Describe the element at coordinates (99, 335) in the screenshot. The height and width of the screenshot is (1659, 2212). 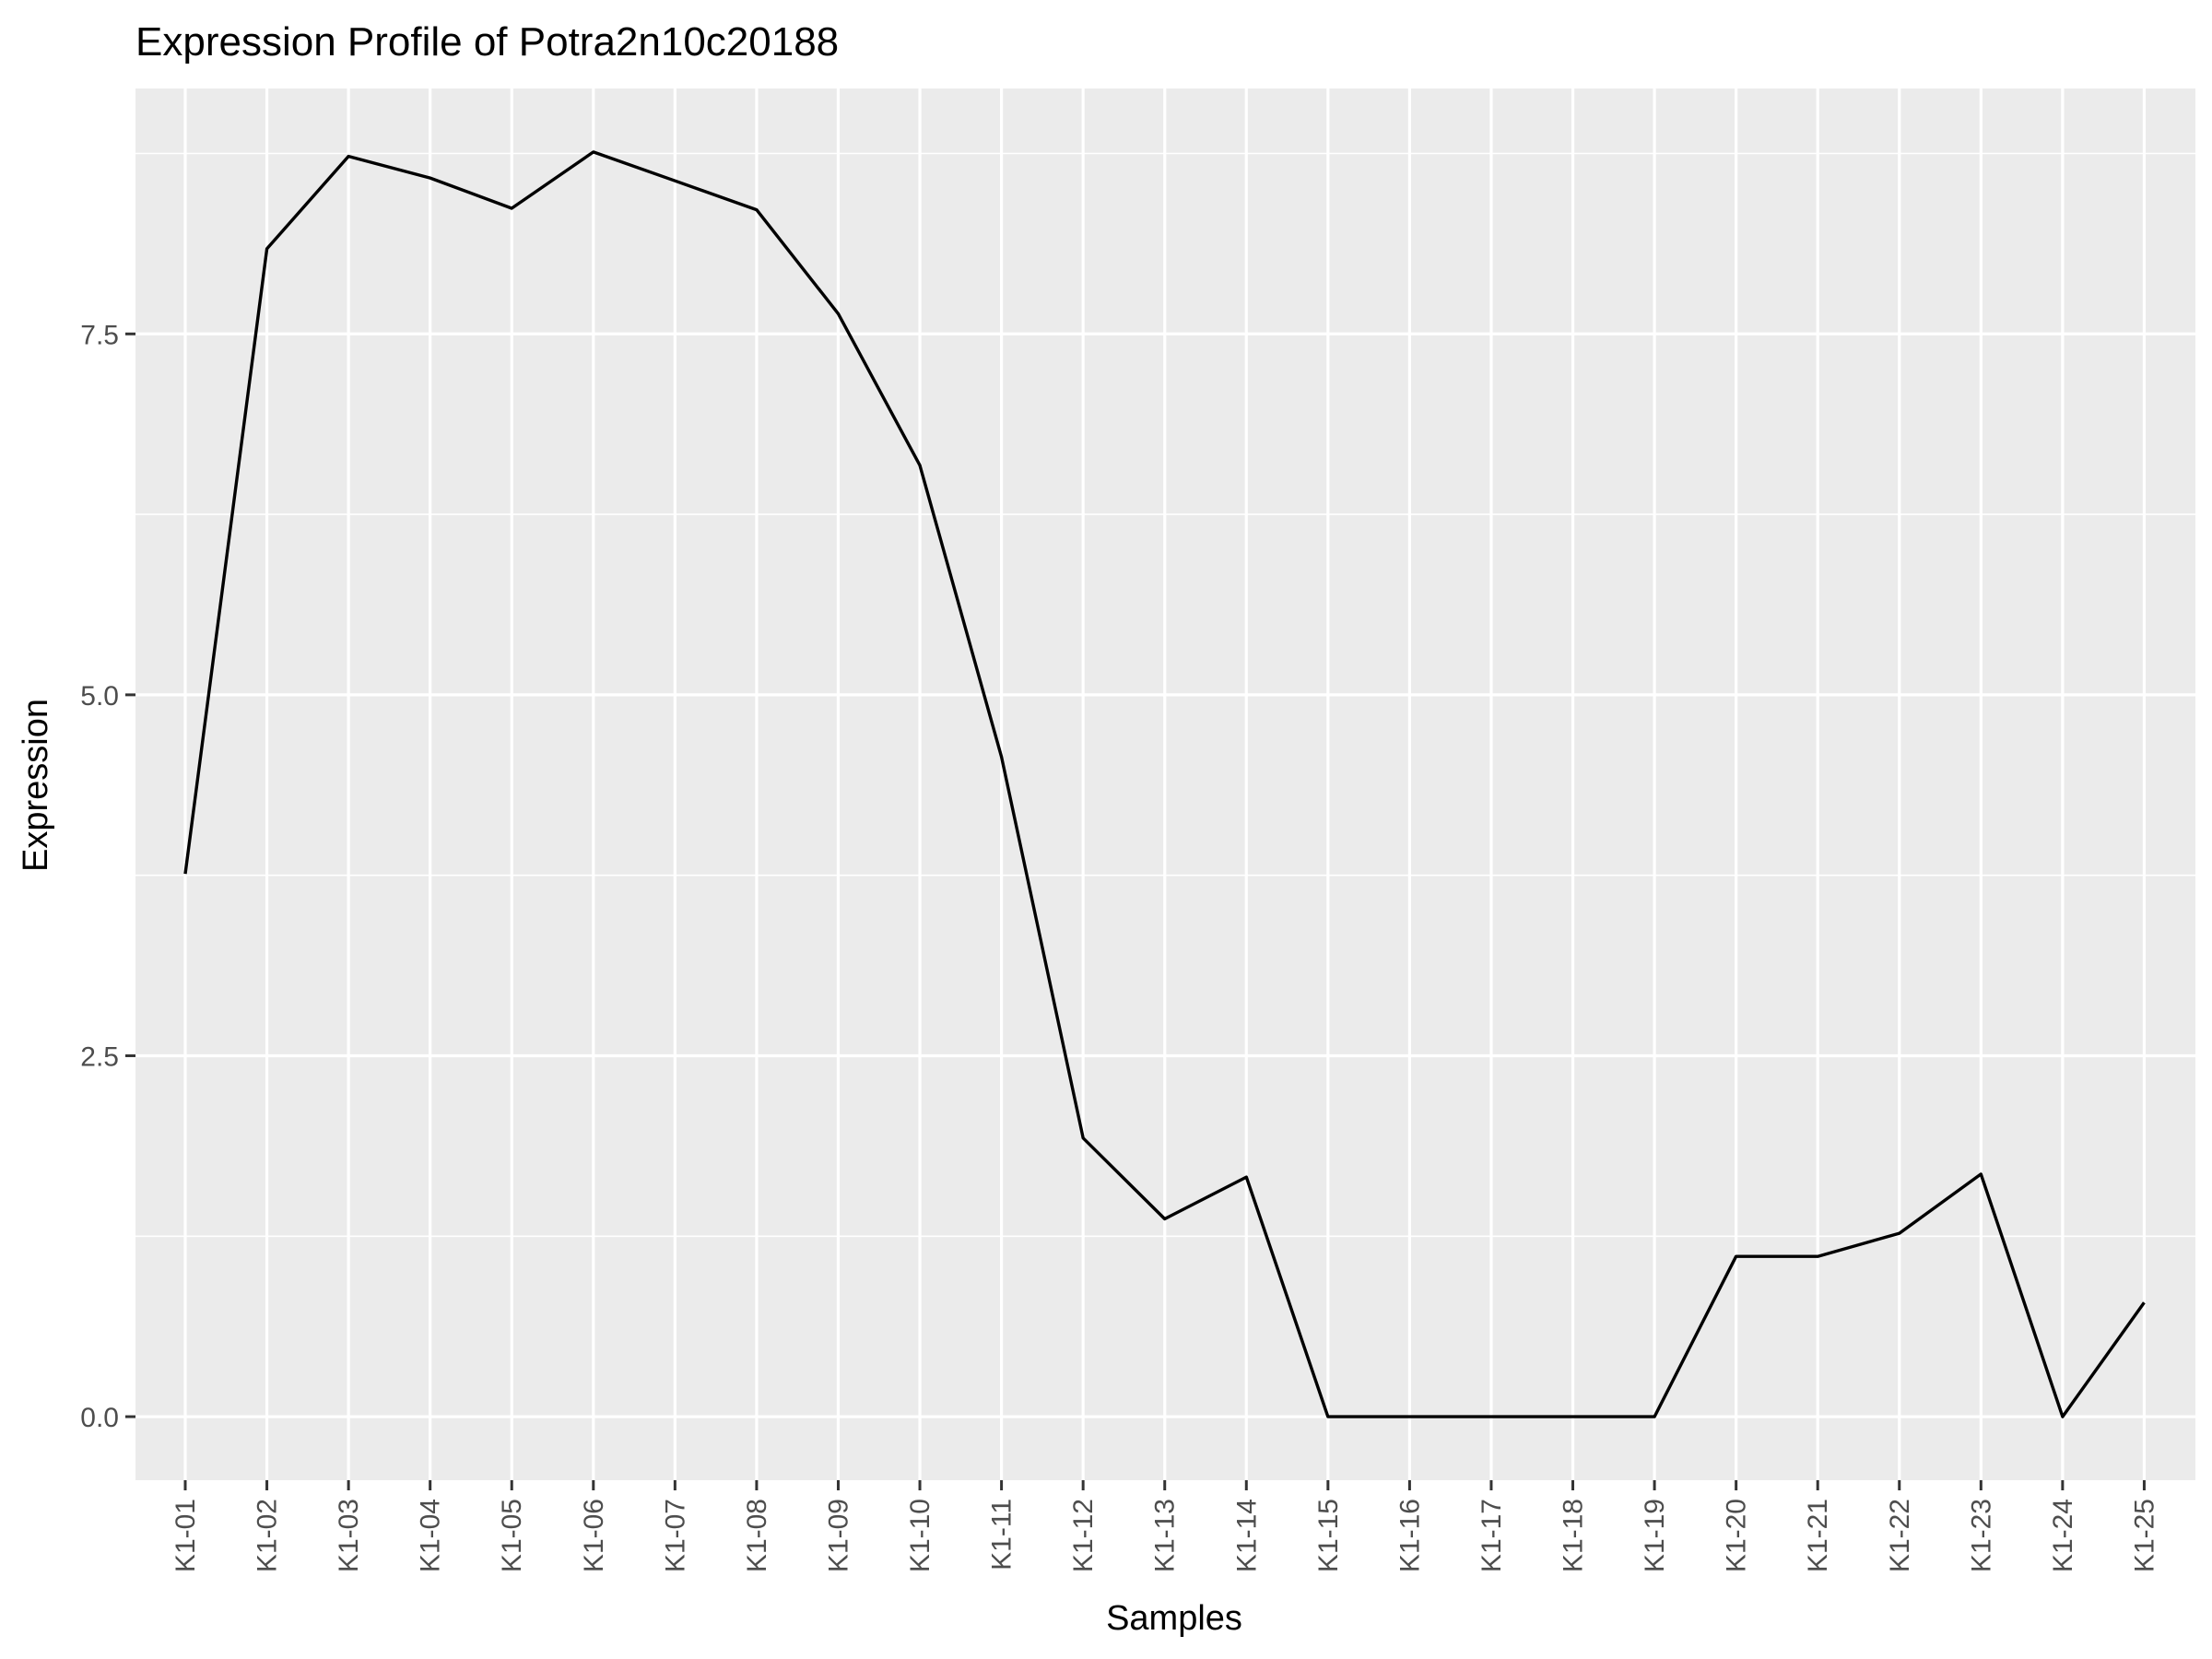
I see `y-tick-label: 7.5` at that location.